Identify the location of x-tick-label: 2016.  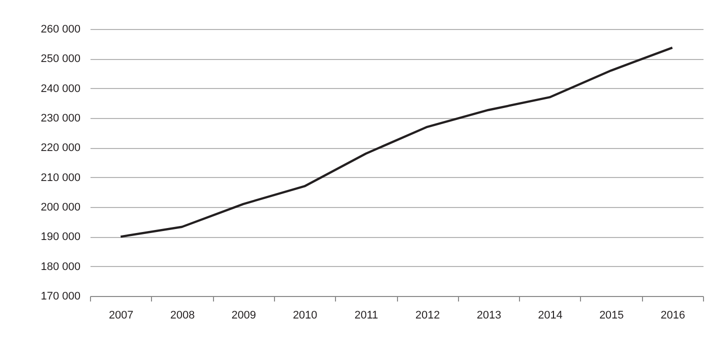
(673, 316).